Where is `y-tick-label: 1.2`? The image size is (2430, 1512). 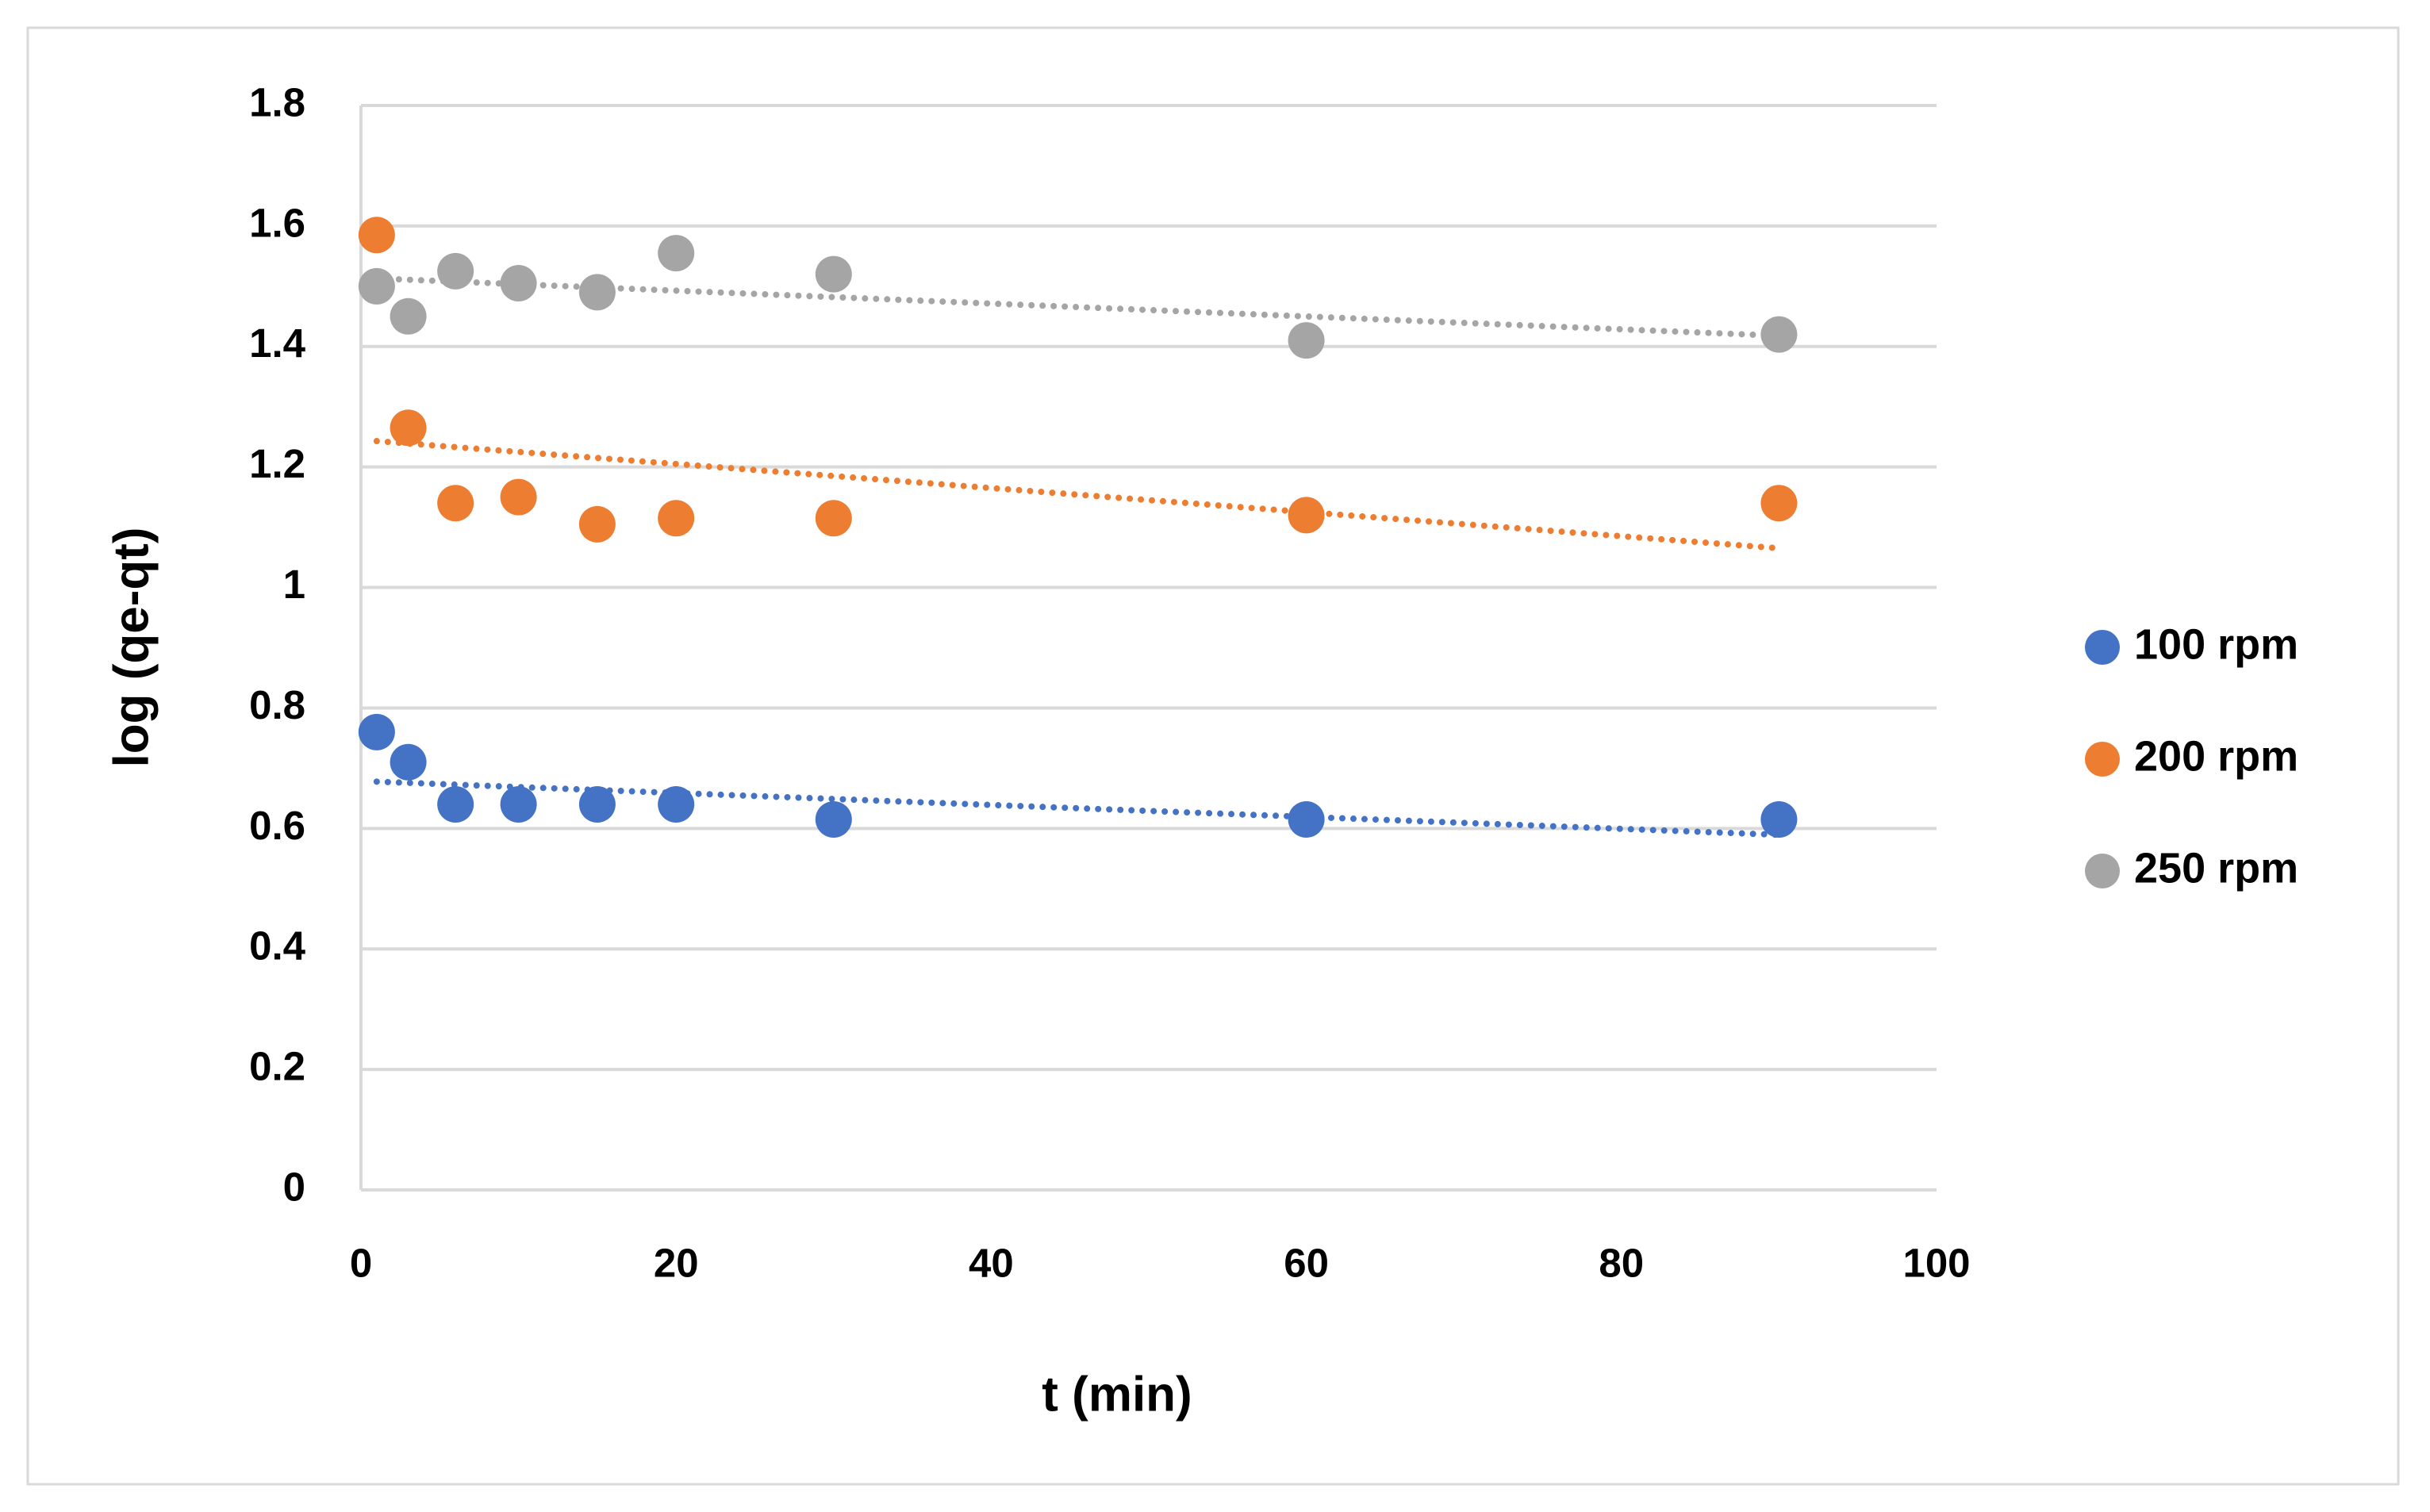
y-tick-label: 1.2 is located at coordinates (277, 464).